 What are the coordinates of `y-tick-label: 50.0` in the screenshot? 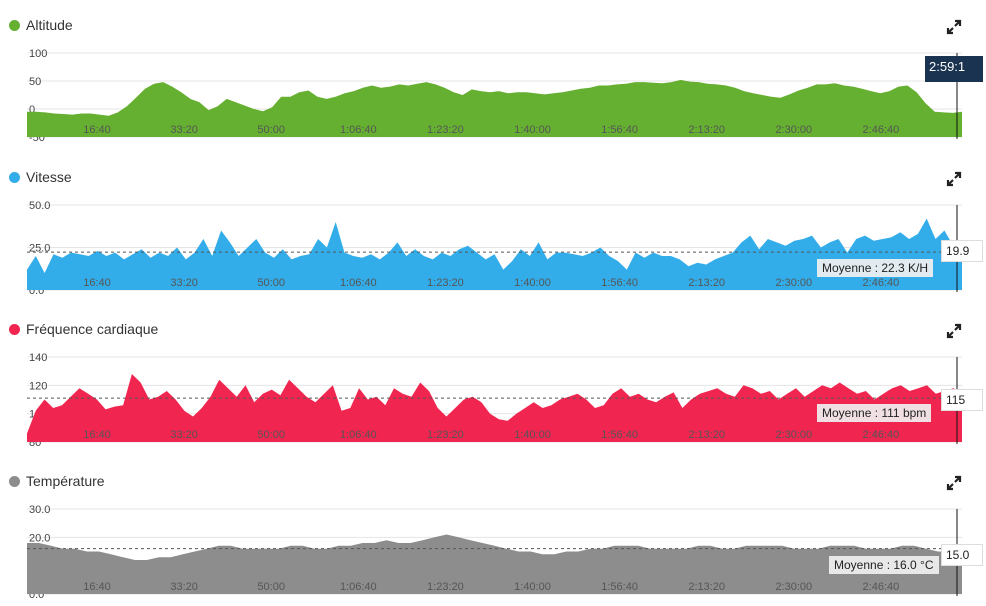 It's located at (39, 206).